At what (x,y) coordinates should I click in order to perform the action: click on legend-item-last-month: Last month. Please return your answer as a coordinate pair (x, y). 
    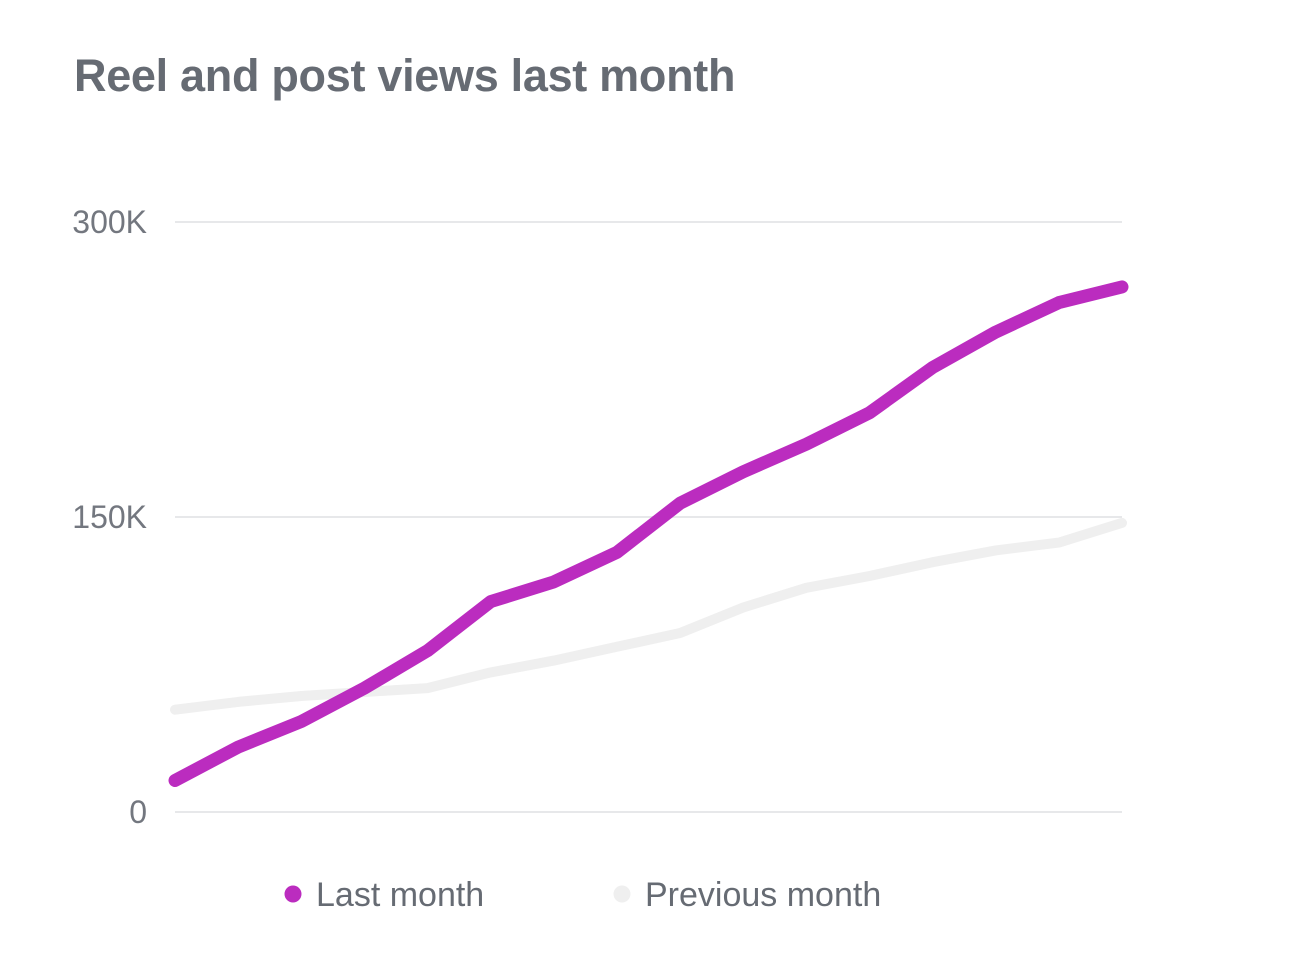
    Looking at the image, I should click on (384, 895).